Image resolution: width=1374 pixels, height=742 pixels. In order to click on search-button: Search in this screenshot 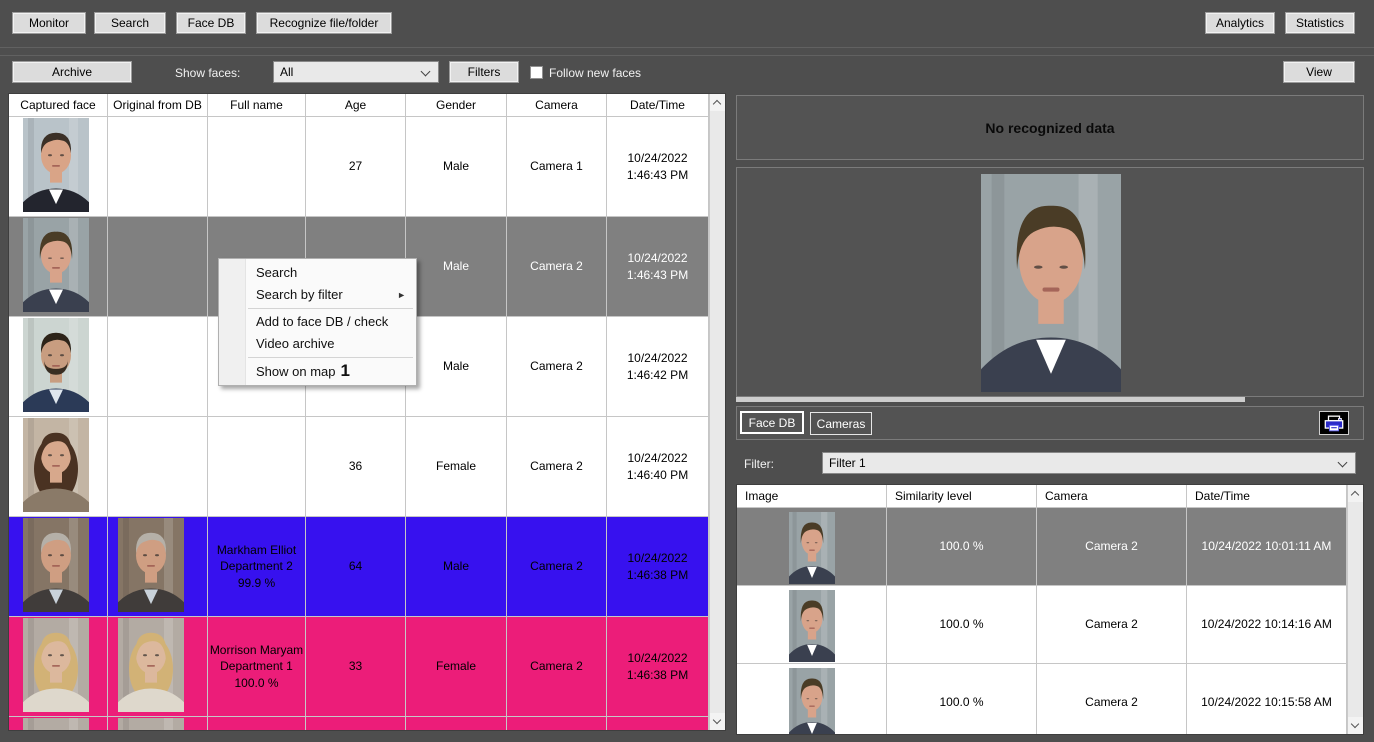, I will do `click(130, 23)`.